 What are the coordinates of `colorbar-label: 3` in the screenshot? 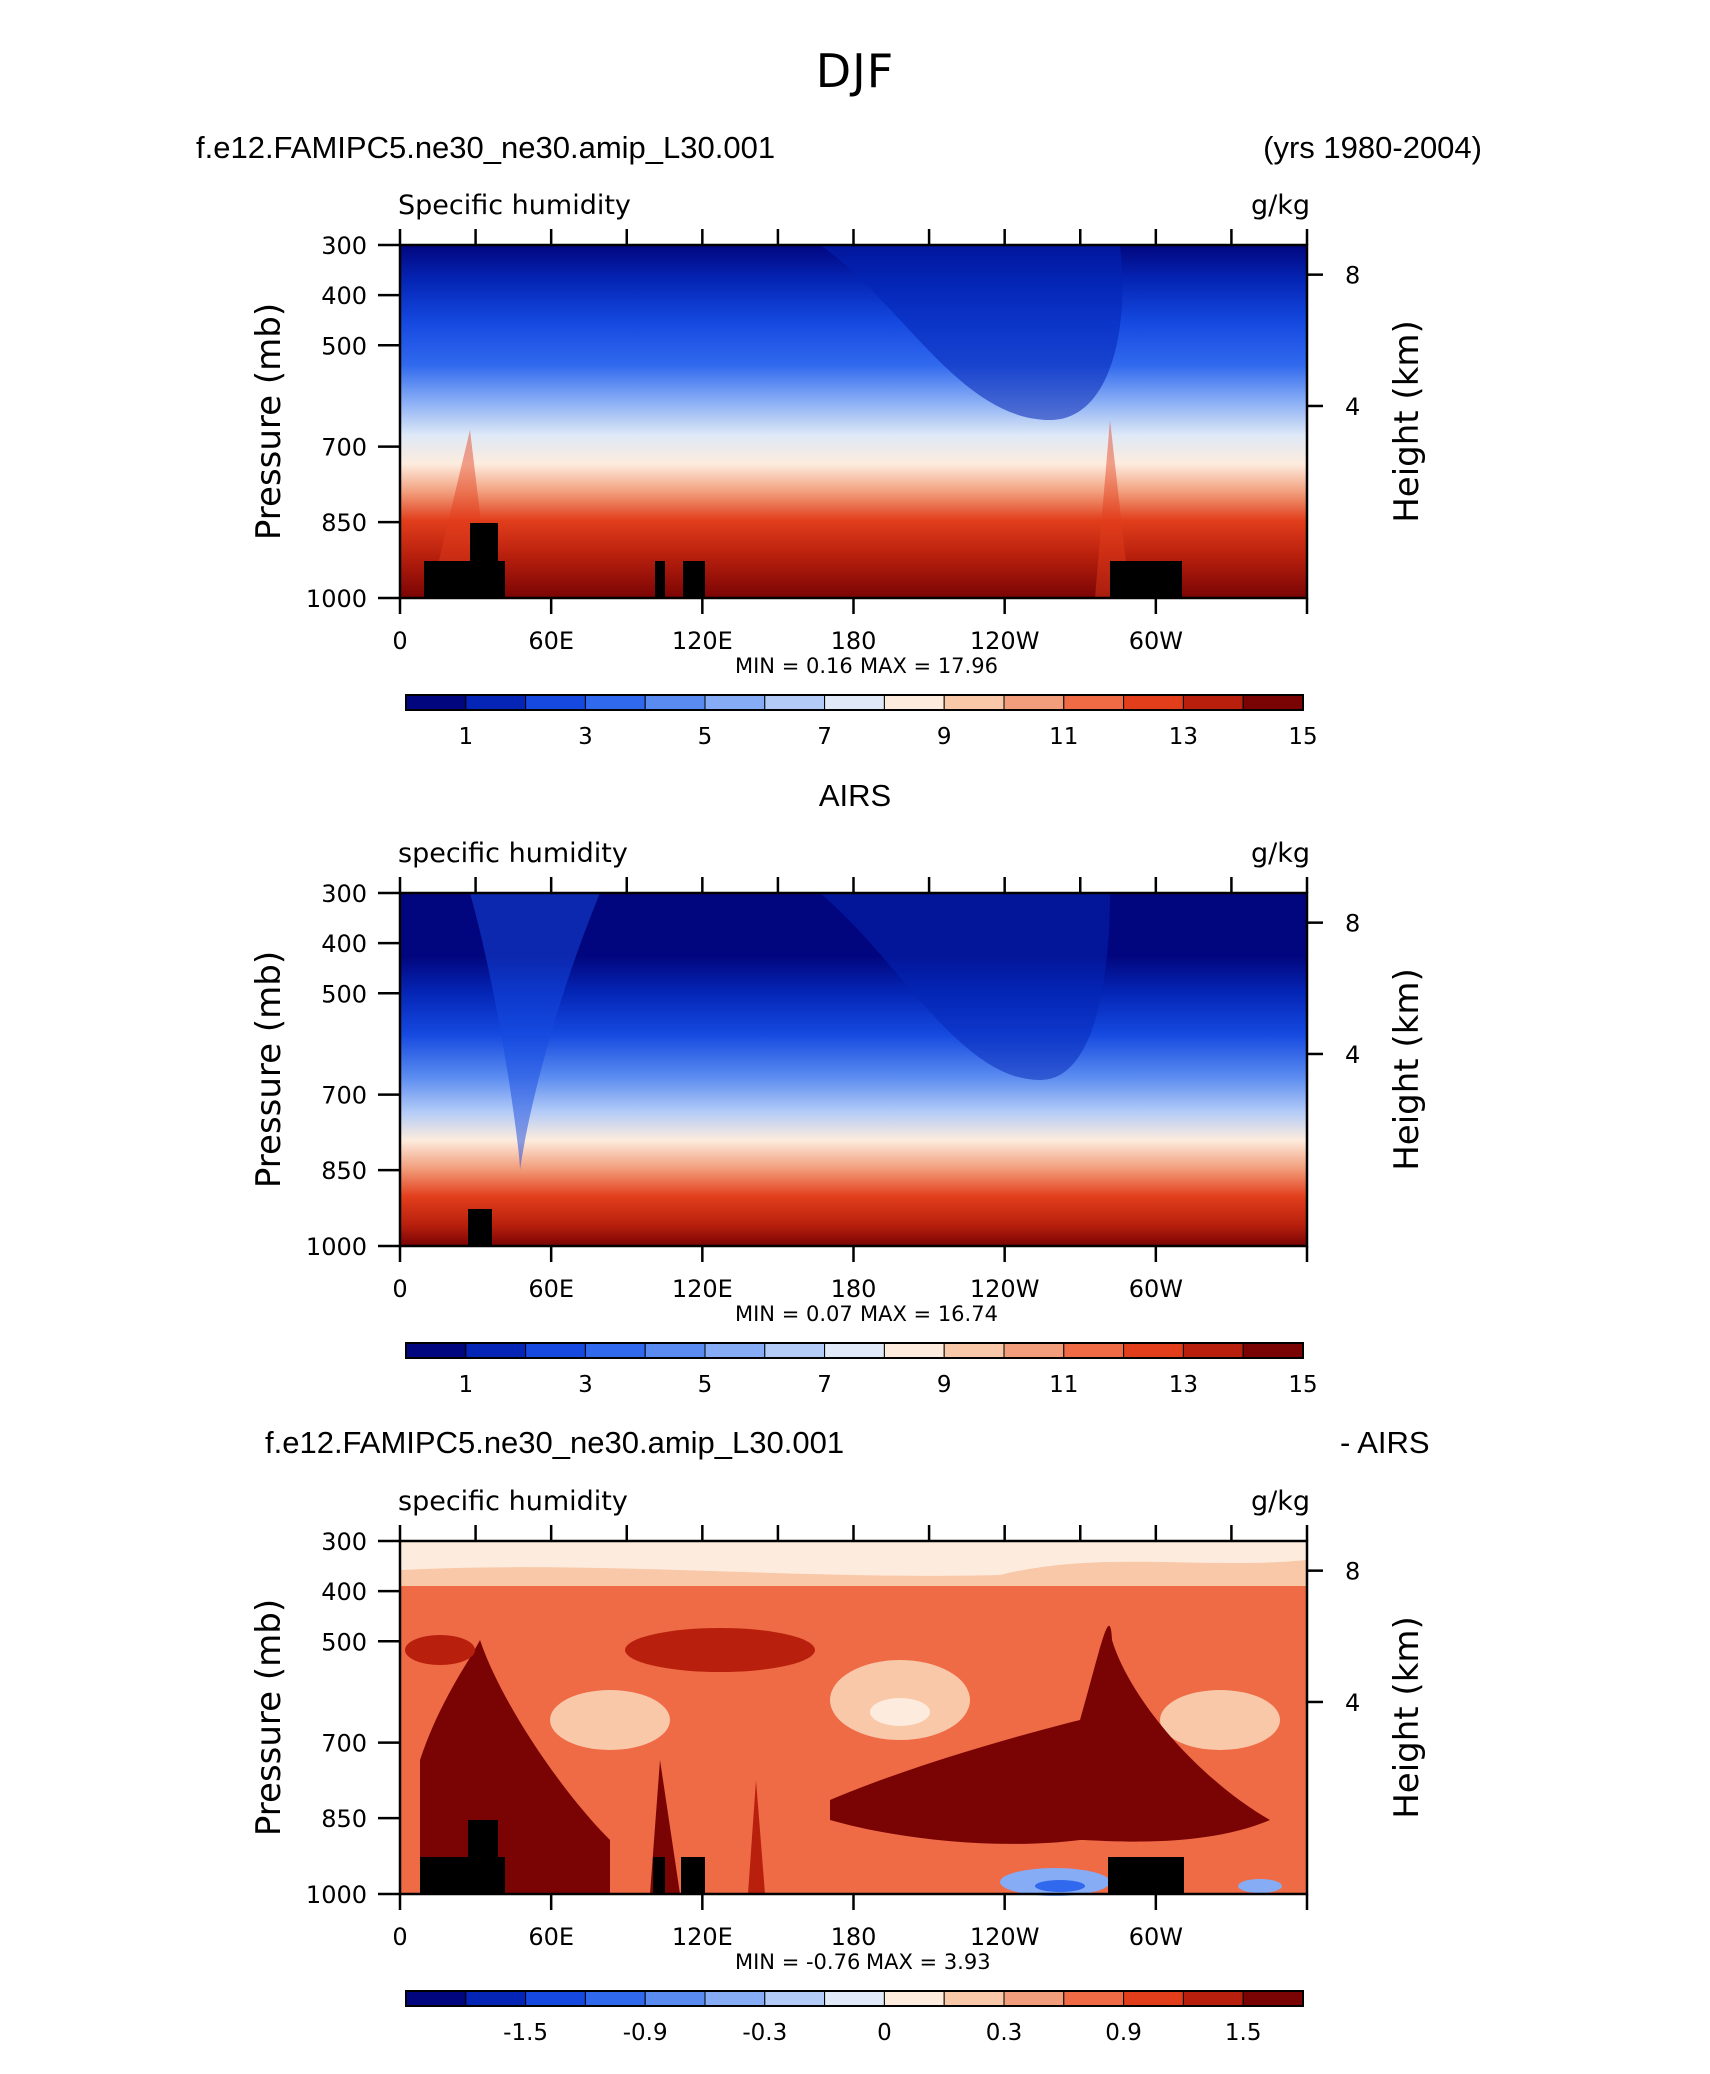 It's located at (585, 1385).